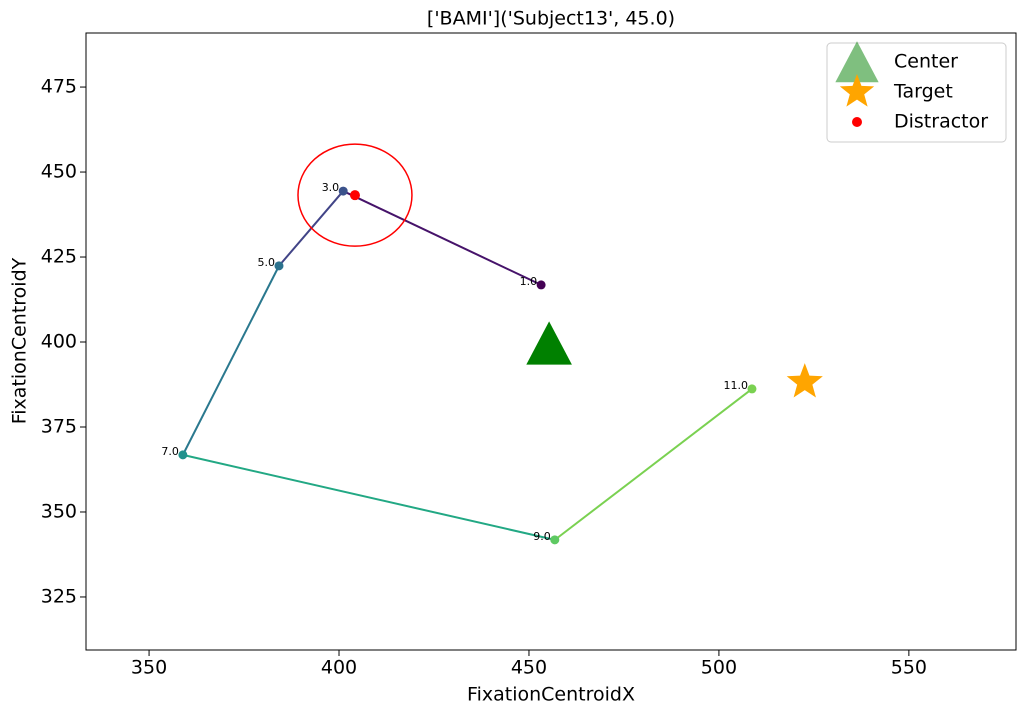 This screenshot has width=1025, height=715. Describe the element at coordinates (59, 172) in the screenshot. I see `y-tick-label: 450` at that location.